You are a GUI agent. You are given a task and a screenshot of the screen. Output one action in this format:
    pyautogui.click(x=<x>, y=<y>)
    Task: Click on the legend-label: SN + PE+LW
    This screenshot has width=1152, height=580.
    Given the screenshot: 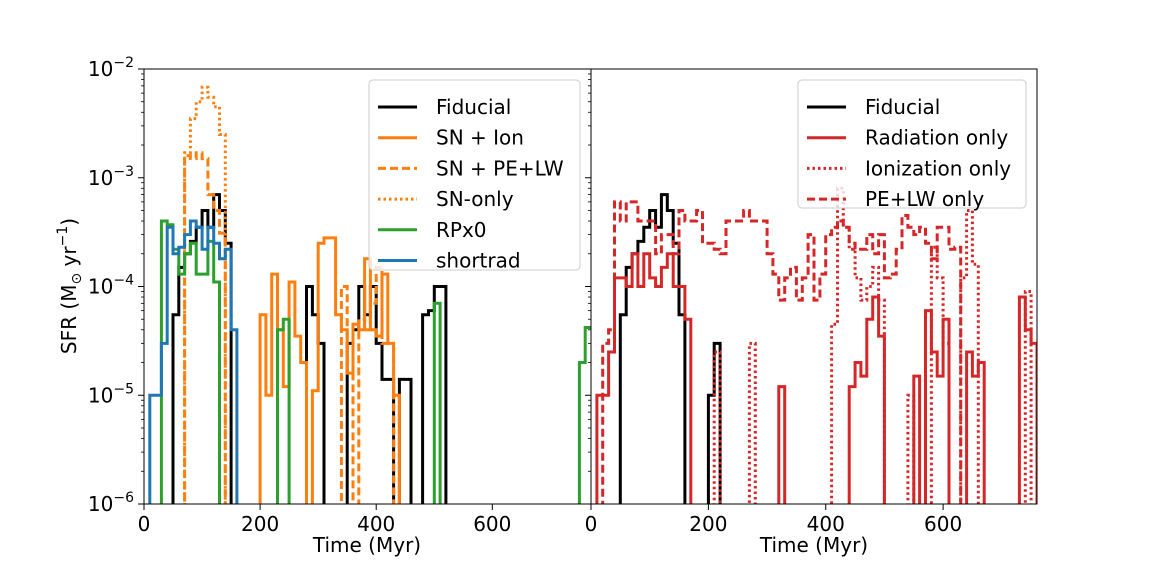 What is the action you would take?
    pyautogui.click(x=500, y=168)
    